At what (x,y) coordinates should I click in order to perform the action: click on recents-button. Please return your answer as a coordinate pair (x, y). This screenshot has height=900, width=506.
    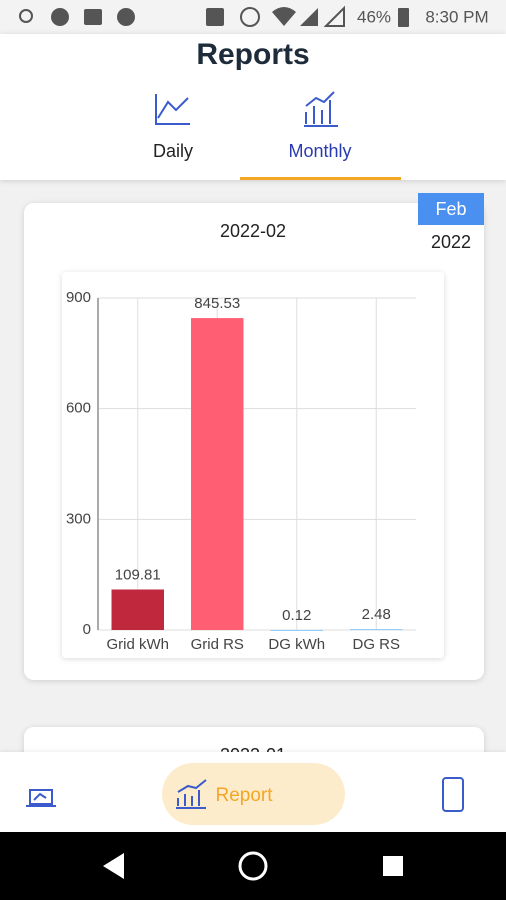
    Looking at the image, I should click on (393, 866).